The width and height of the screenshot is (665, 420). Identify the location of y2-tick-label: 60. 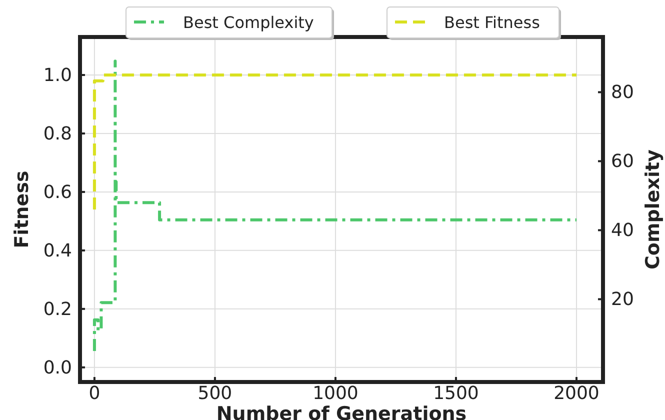
(622, 161).